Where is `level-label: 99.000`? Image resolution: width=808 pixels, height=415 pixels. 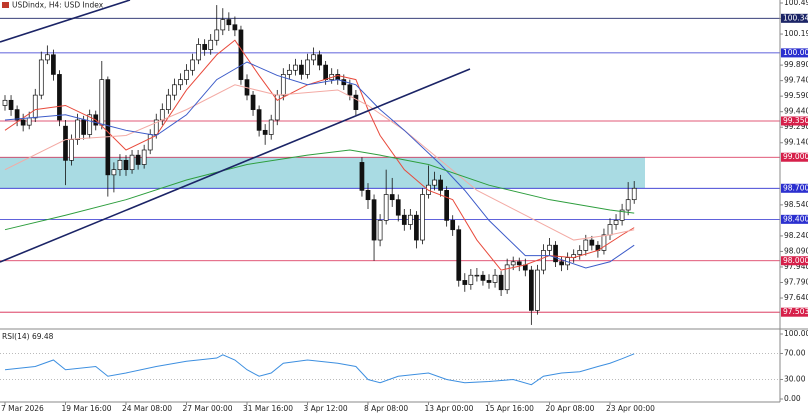
level-label: 99.000 is located at coordinates (795, 156).